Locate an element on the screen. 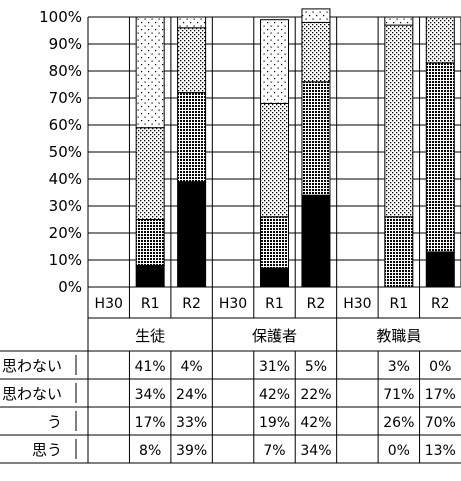 The height and width of the screenshot is (481, 461). data-label: 4% is located at coordinates (192, 367).